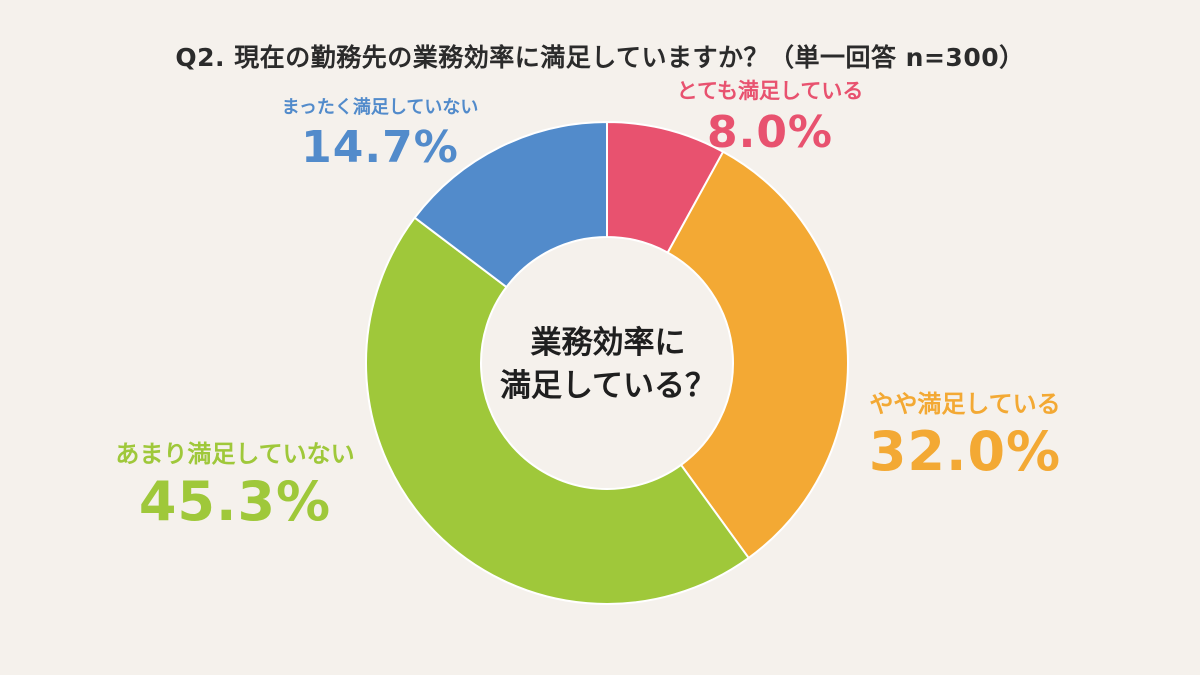  I want to click on slice-percentage: 45.3%, so click(235, 501).